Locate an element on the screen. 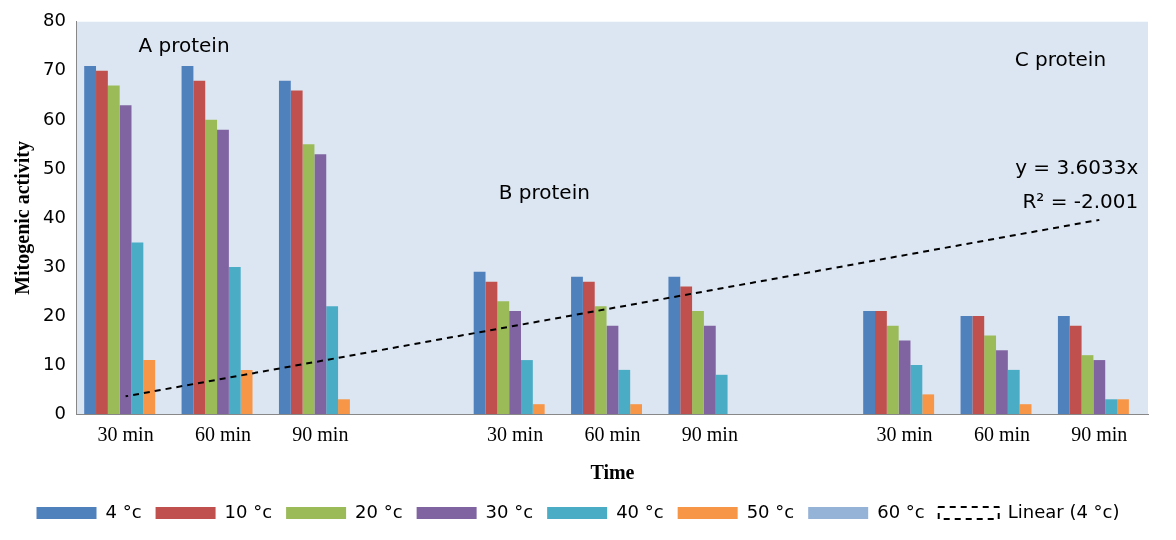 The height and width of the screenshot is (540, 1176). y-axis-title: Mitogenic activity is located at coordinates (23, 217).